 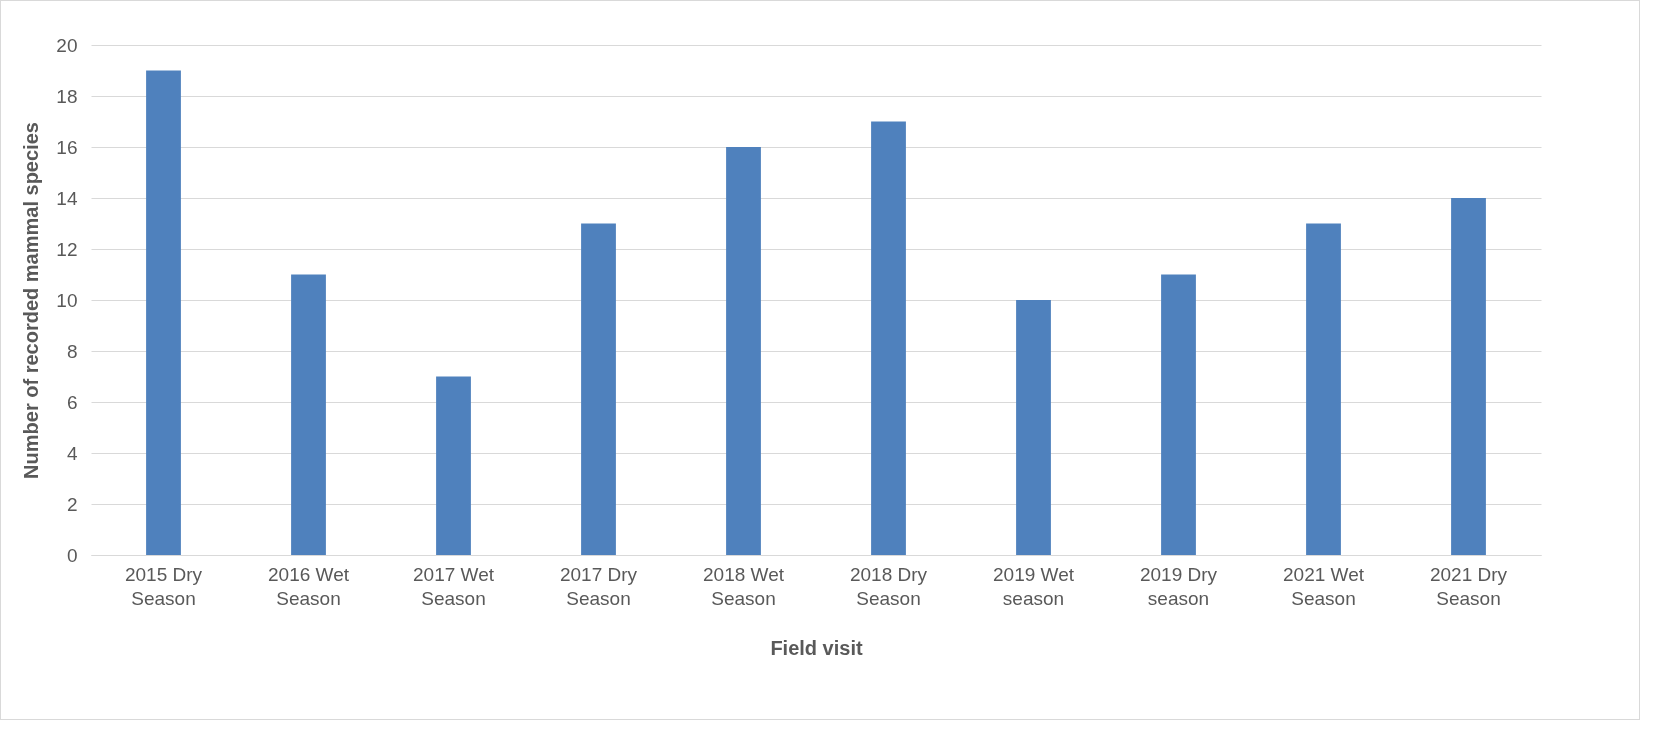 What do you see at coordinates (72, 453) in the screenshot?
I see `y-tick-label: 4` at bounding box center [72, 453].